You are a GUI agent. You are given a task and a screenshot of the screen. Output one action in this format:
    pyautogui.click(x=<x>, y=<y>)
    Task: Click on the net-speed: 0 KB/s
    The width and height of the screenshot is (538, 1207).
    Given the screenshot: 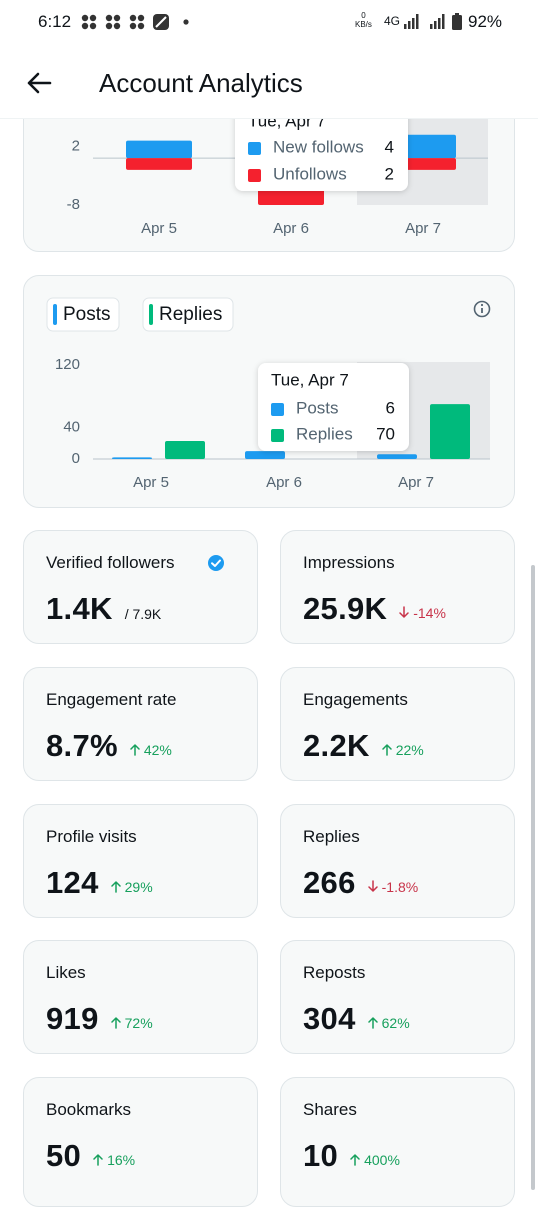 What is the action you would take?
    pyautogui.click(x=363, y=20)
    